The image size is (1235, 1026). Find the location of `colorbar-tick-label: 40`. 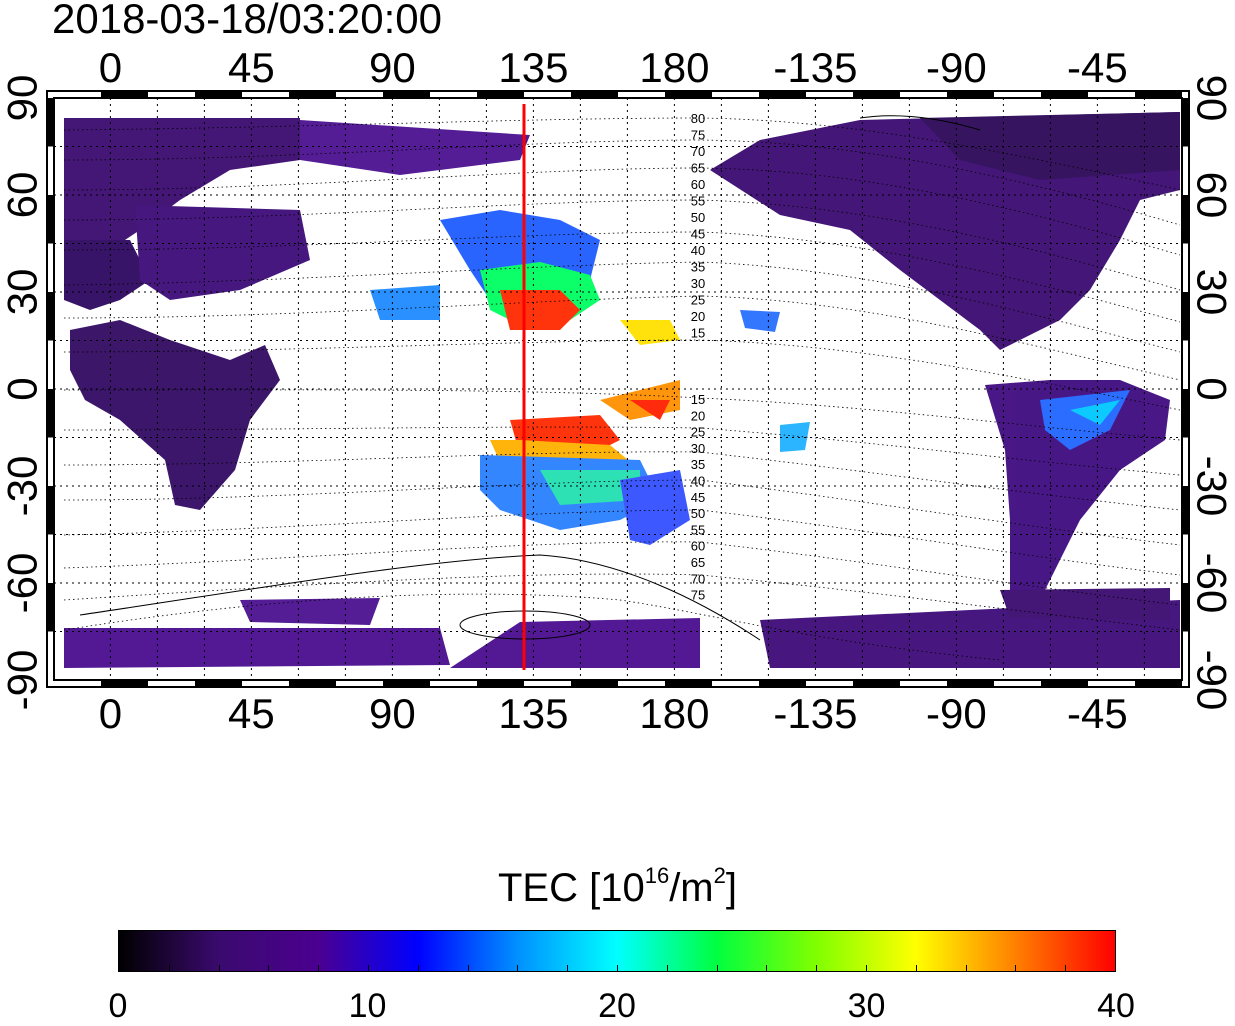

colorbar-tick-label: 40 is located at coordinates (1116, 1006).